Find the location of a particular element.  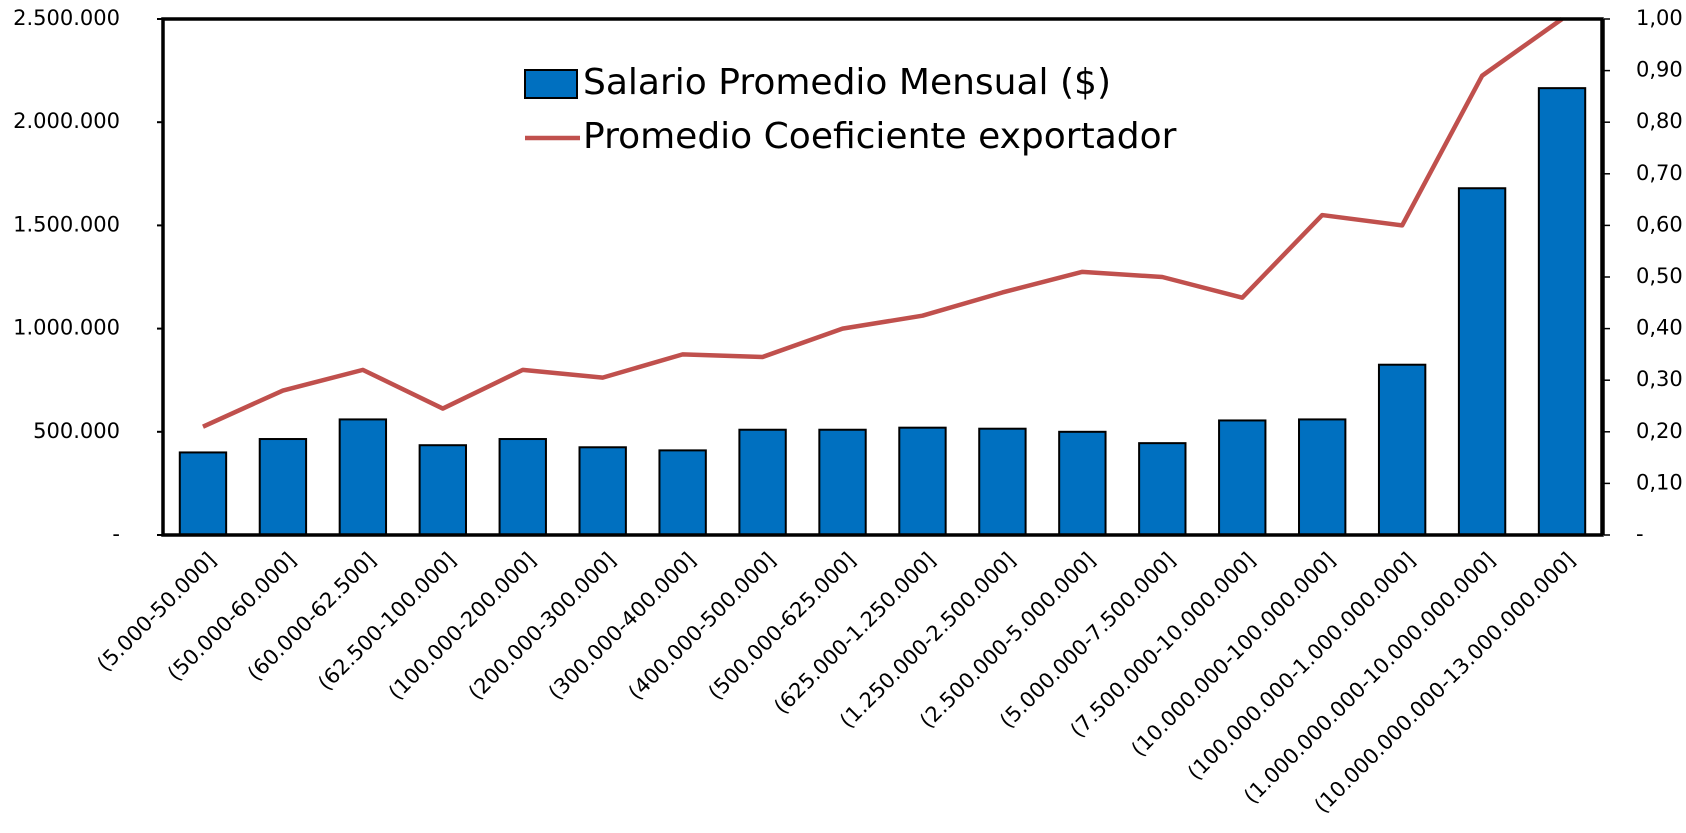

x-tick-label: (625.000-1.250.000] is located at coordinates (854, 633).